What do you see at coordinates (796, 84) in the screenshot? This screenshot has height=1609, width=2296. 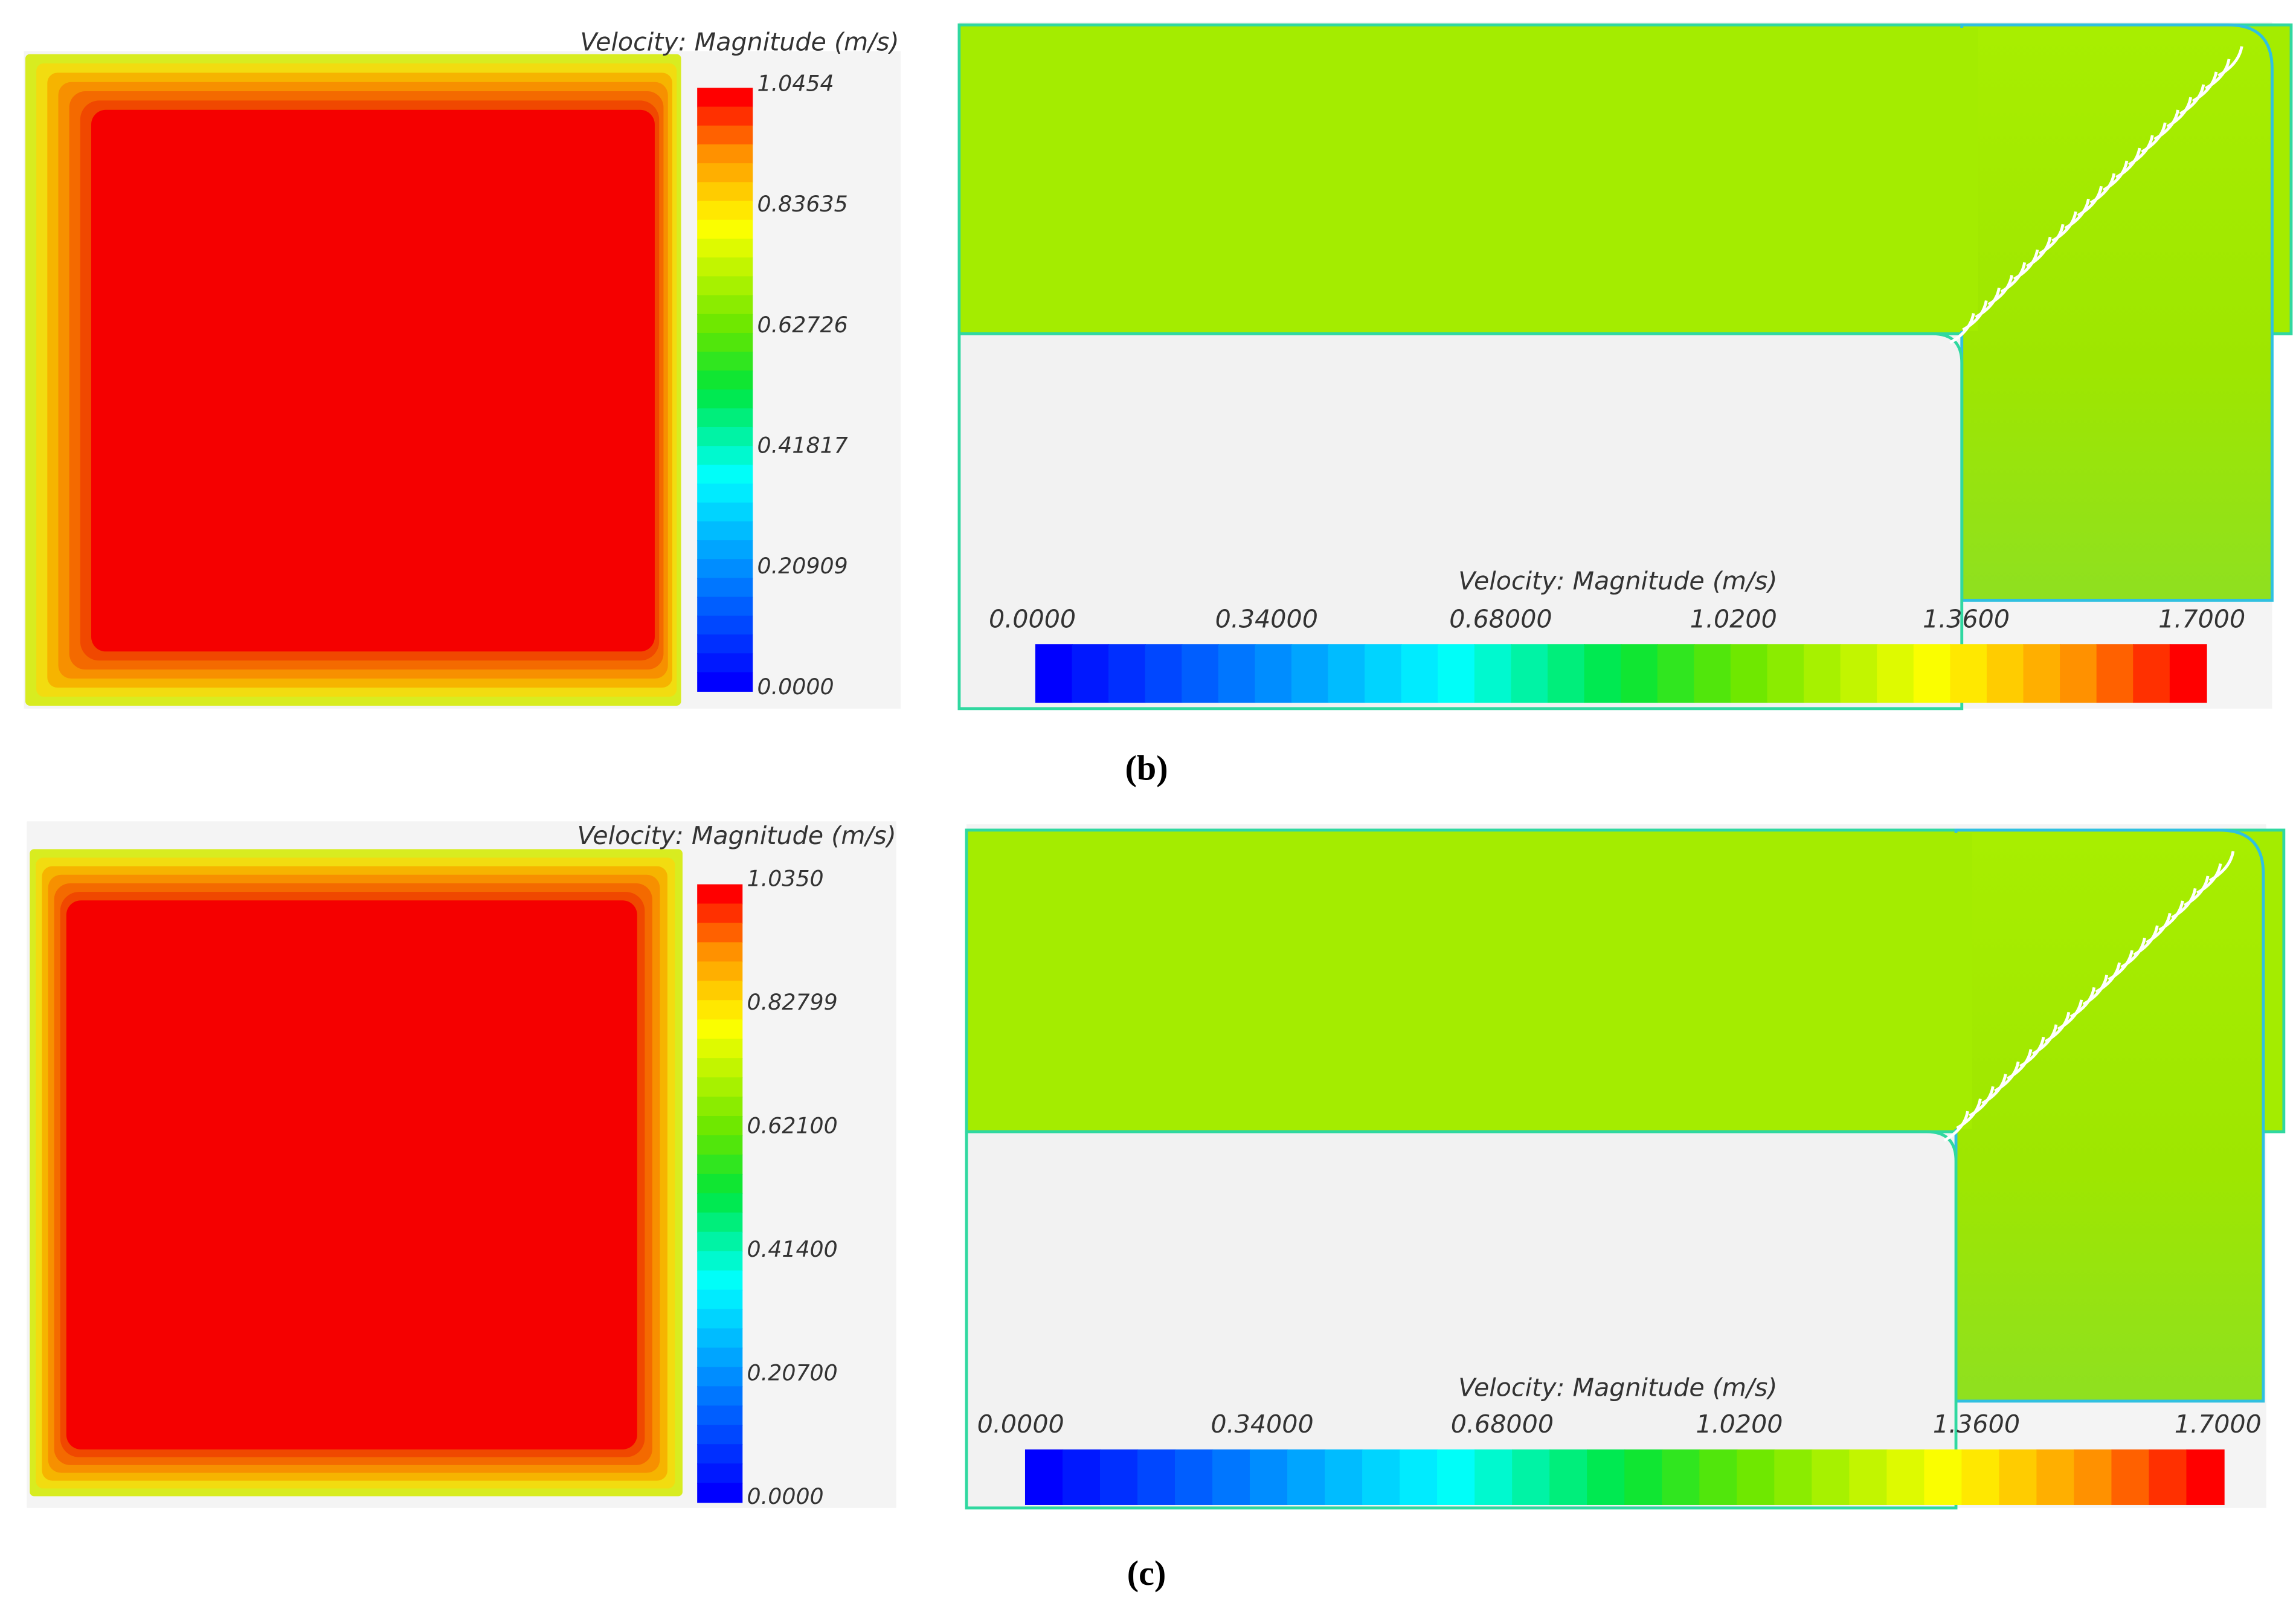 I see `colorbar-tick-label: 1.0454` at bounding box center [796, 84].